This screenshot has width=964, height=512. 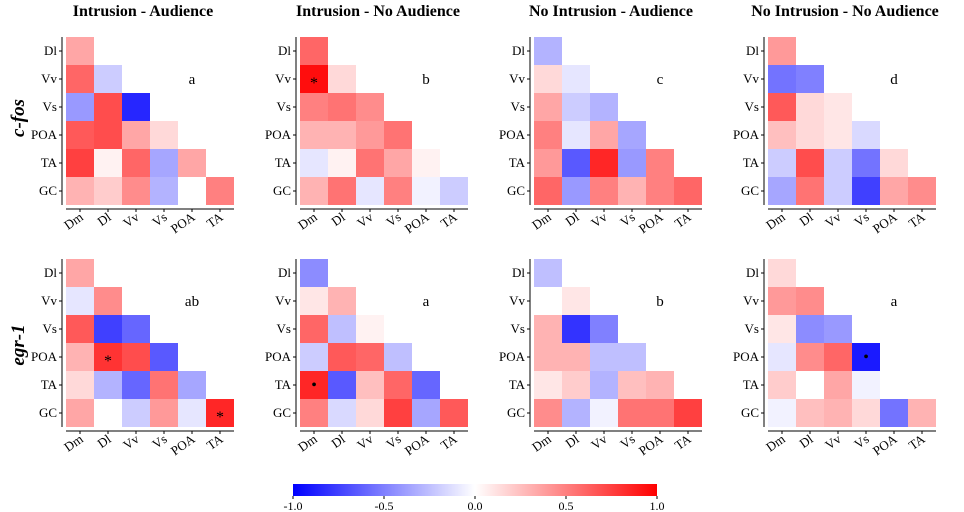 I want to click on x-tick-label: Dl, so click(x=572, y=219).